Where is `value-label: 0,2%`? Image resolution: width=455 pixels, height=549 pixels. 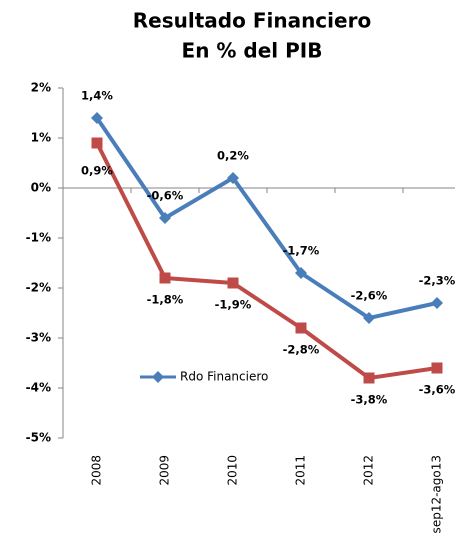 value-label: 0,2% is located at coordinates (233, 156).